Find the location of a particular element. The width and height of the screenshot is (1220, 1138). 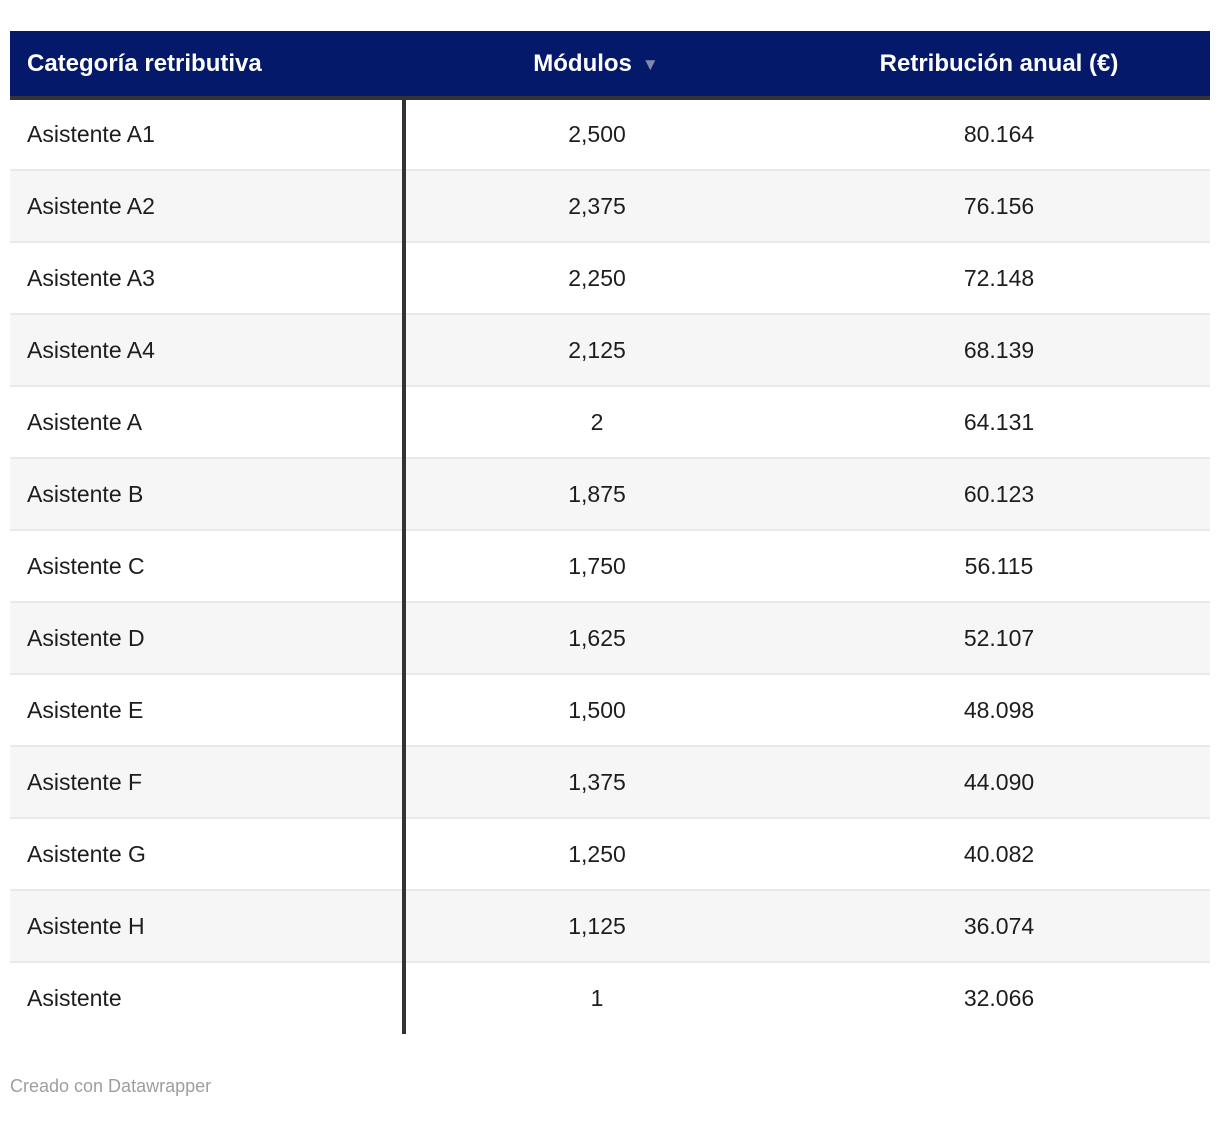

cell-modulos: 1,375 is located at coordinates (596, 781).